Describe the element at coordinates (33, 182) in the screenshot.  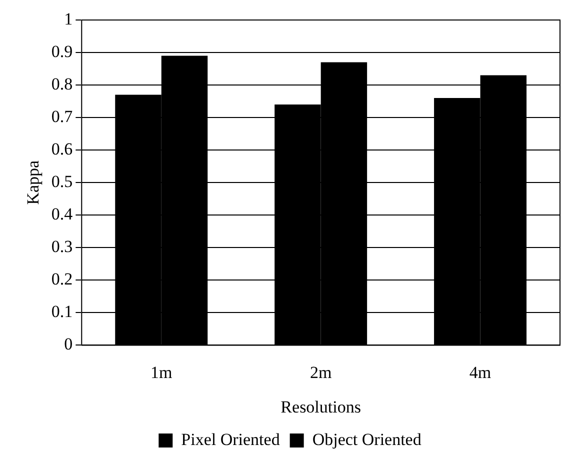
I see `y-axis-title: Kappa` at that location.